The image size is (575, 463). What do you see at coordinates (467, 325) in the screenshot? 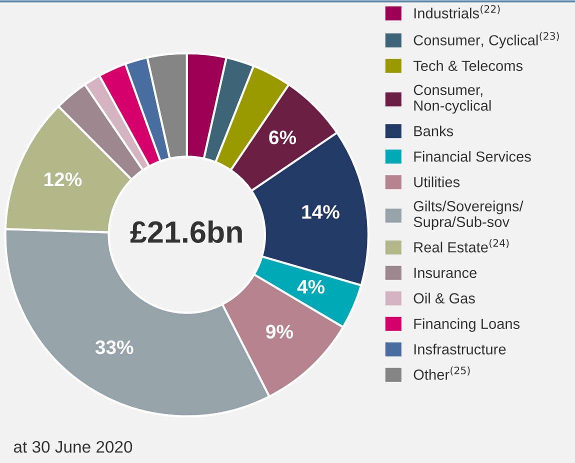
I see `legend-label: Financing Loans` at bounding box center [467, 325].